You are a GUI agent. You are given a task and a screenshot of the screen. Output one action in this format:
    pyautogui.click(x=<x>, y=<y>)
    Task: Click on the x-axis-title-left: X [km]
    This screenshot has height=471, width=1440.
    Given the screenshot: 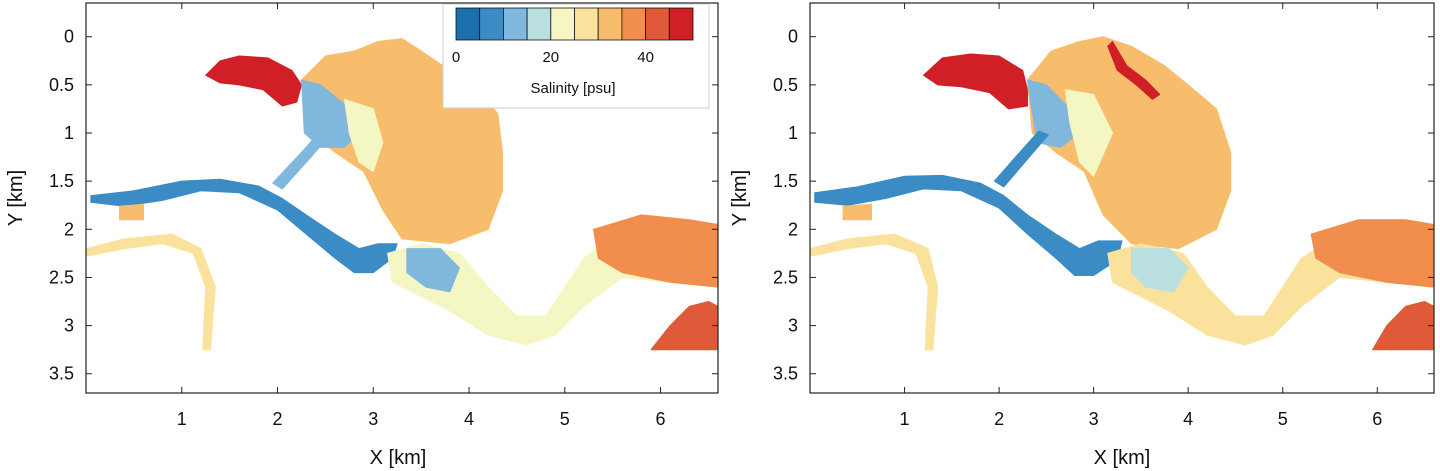 What is the action you would take?
    pyautogui.click(x=398, y=458)
    